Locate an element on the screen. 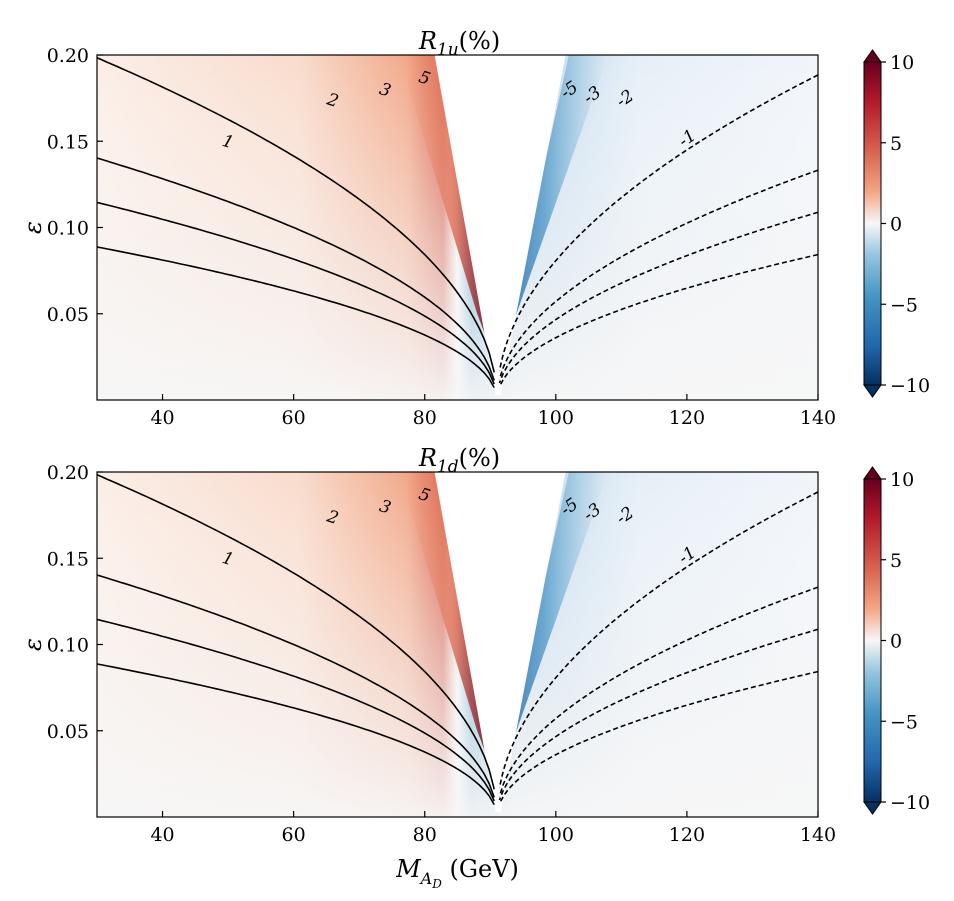  x-axis-label: MAD (GeV) is located at coordinates (457, 873).